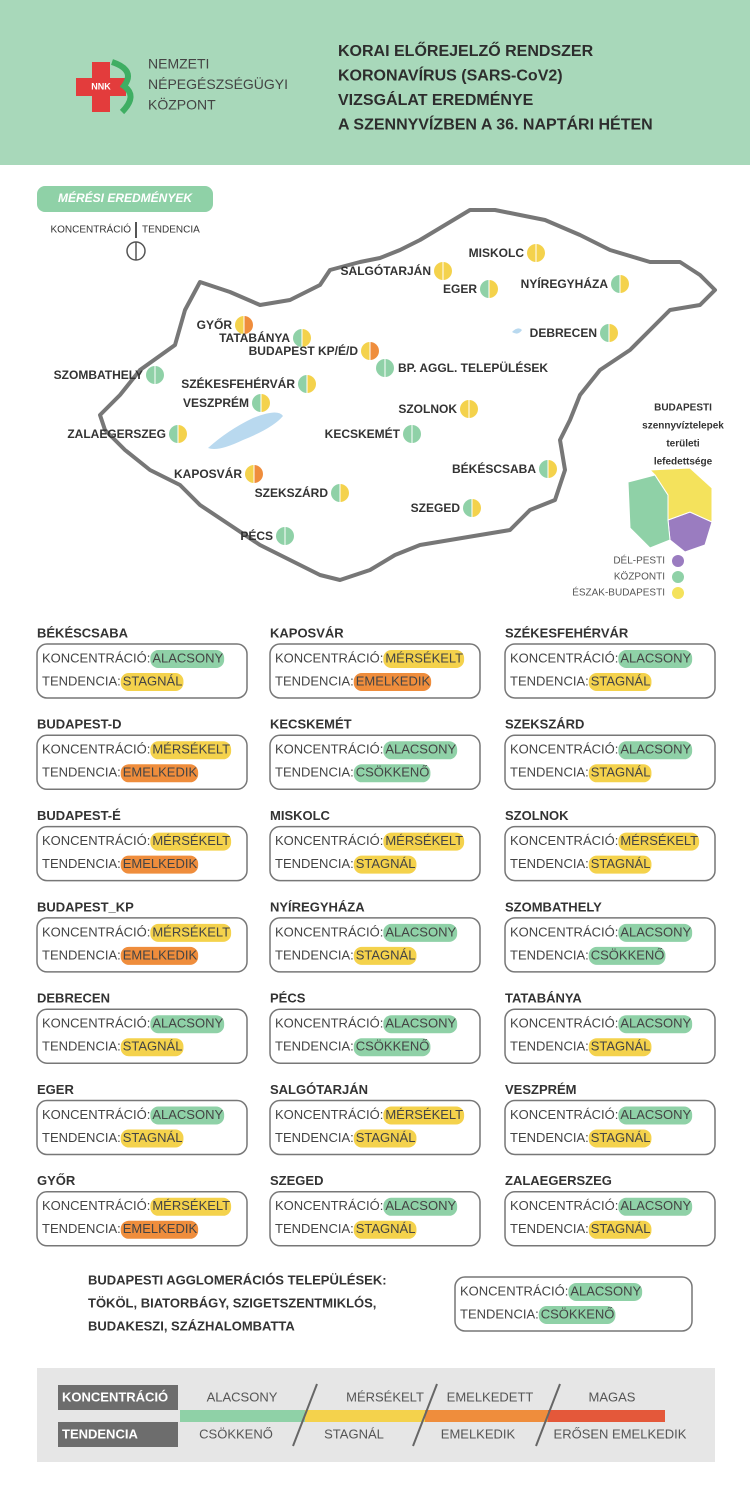  I want to click on section-pill, so click(125, 199).